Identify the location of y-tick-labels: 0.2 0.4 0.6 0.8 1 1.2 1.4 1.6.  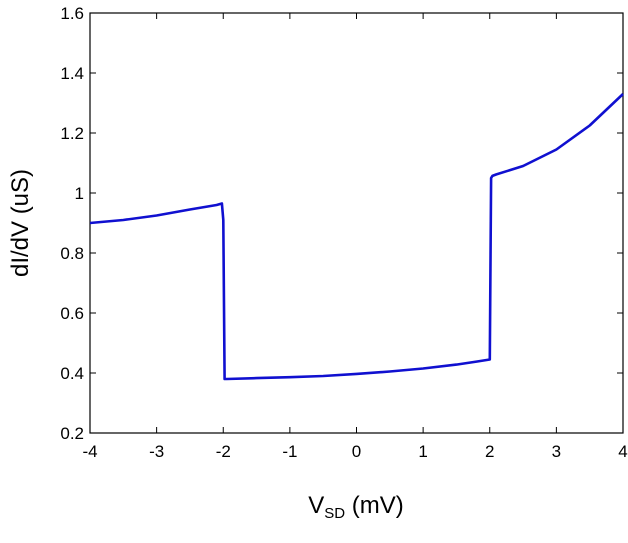
(72, 223).